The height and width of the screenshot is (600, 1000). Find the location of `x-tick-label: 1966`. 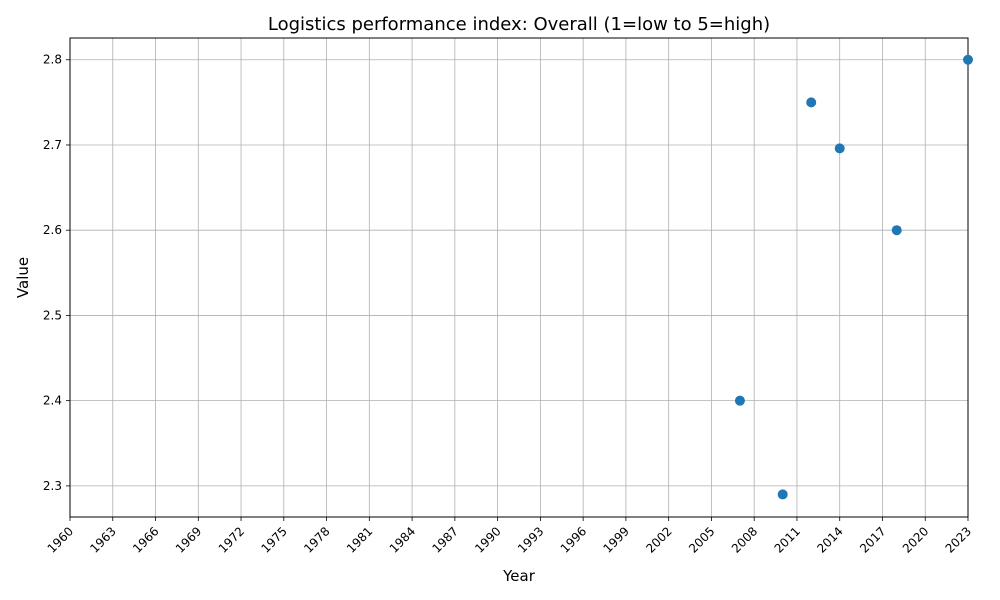

x-tick-label: 1966 is located at coordinates (145, 539).